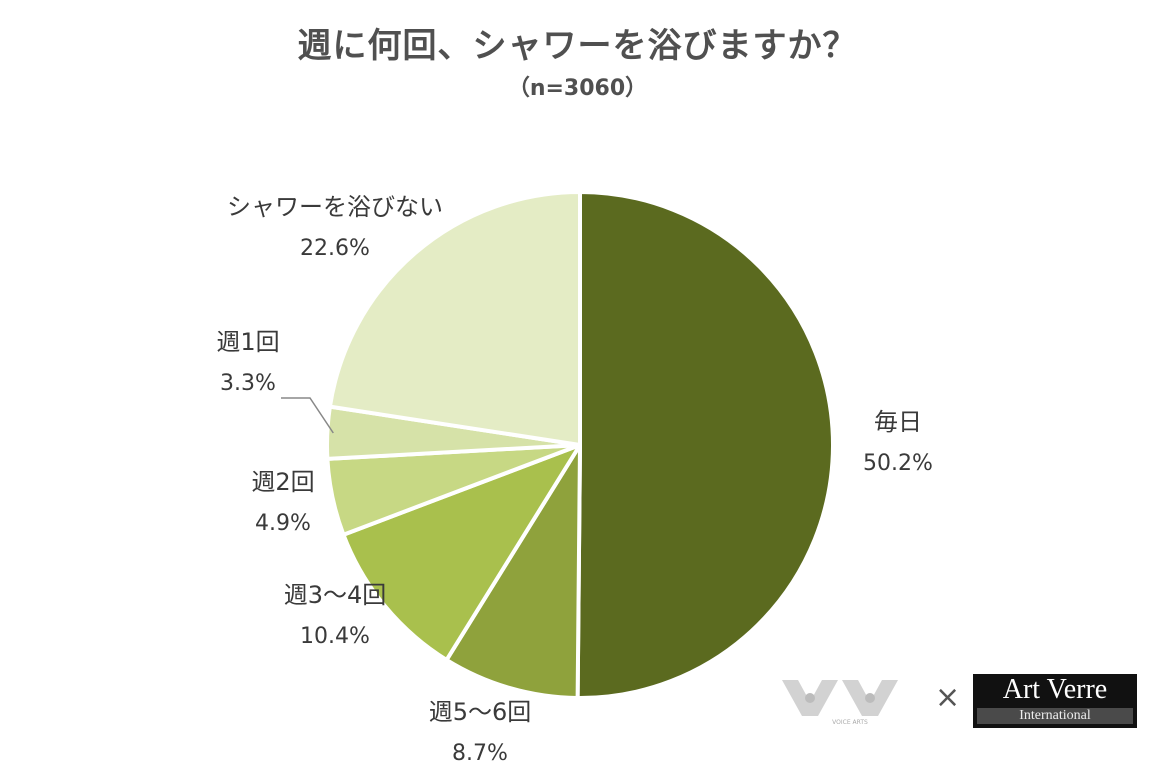  I want to click on slice-value-label: 22.6%, so click(335, 248).